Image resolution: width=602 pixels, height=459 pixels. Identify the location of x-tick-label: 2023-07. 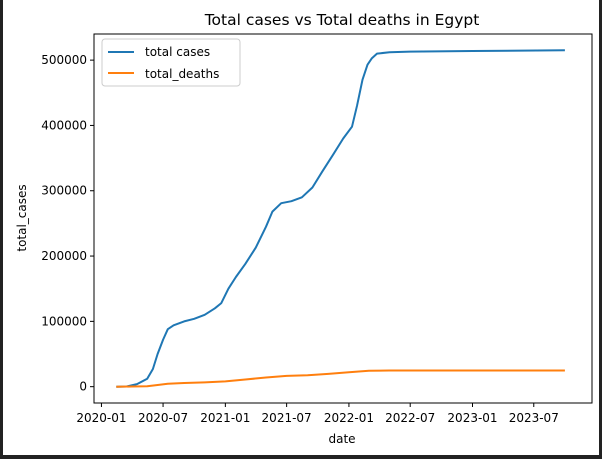
(534, 418).